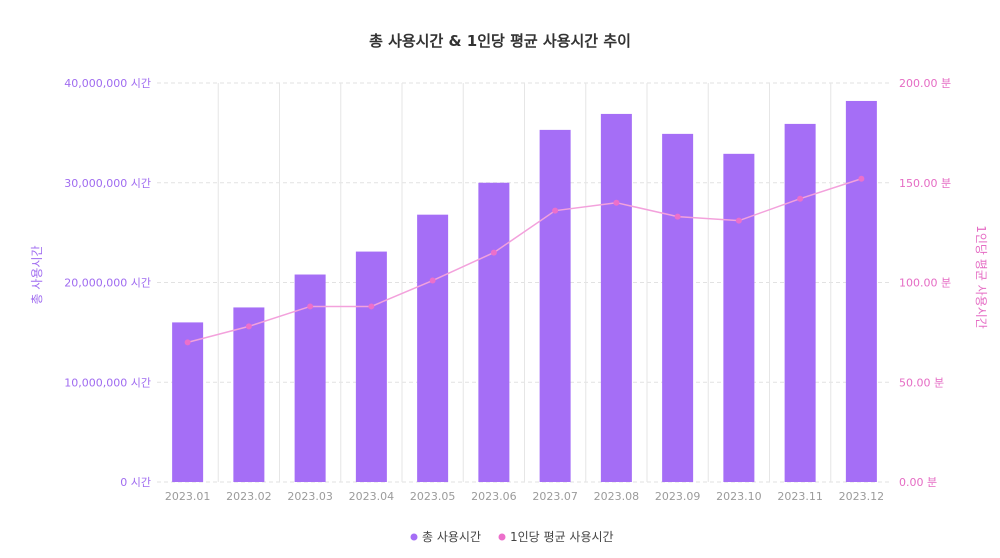 The image size is (1000, 558). What do you see at coordinates (494, 496) in the screenshot?
I see `x-tick-label: 2023.06` at bounding box center [494, 496].